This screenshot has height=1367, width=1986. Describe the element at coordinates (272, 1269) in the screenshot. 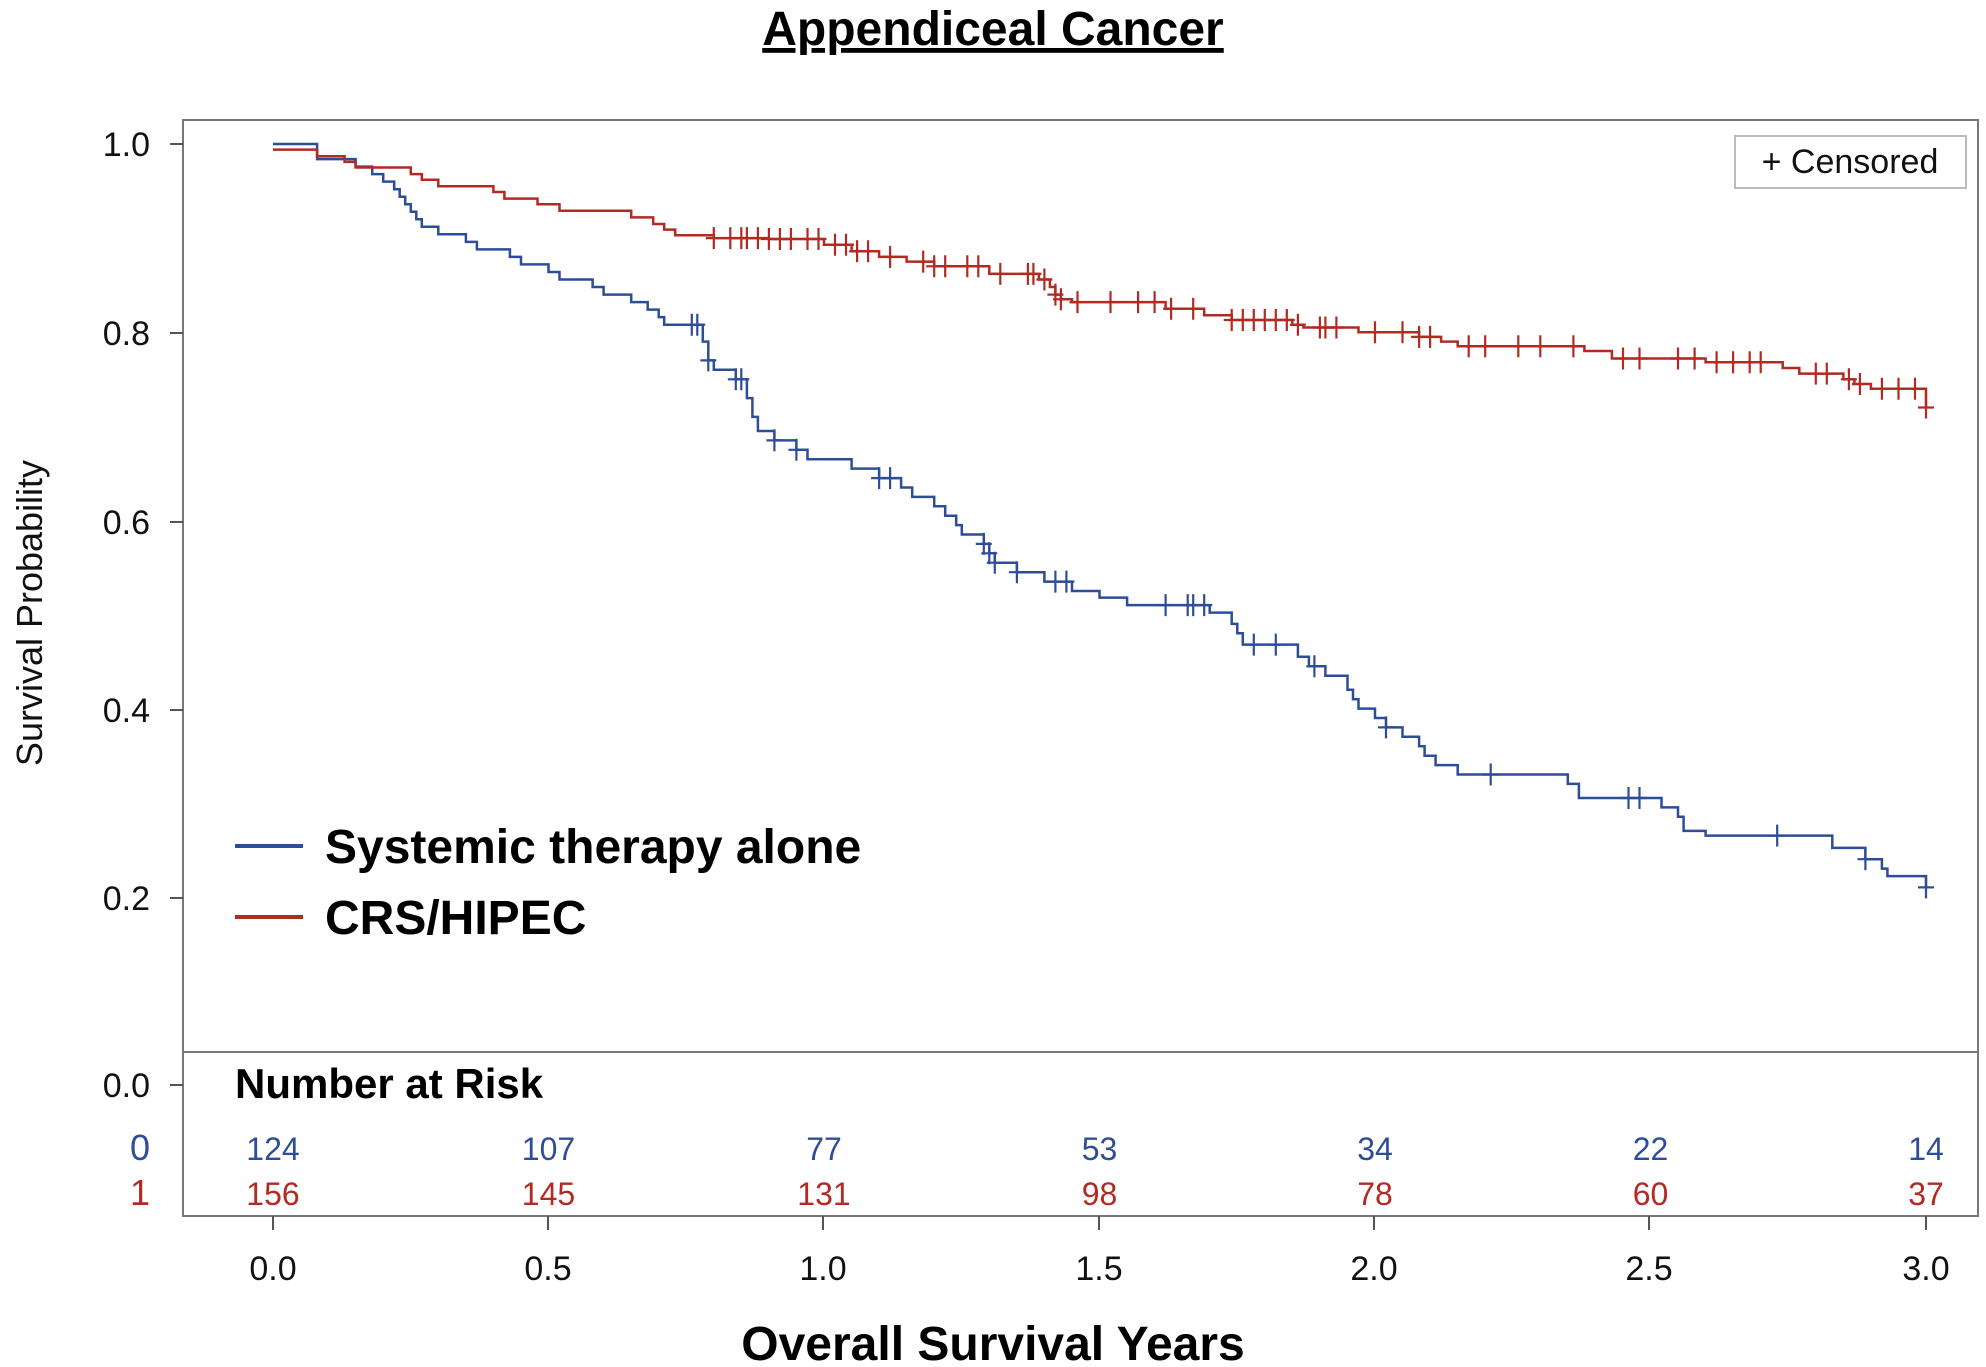

I see `x-tick-label: 0.0` at that location.